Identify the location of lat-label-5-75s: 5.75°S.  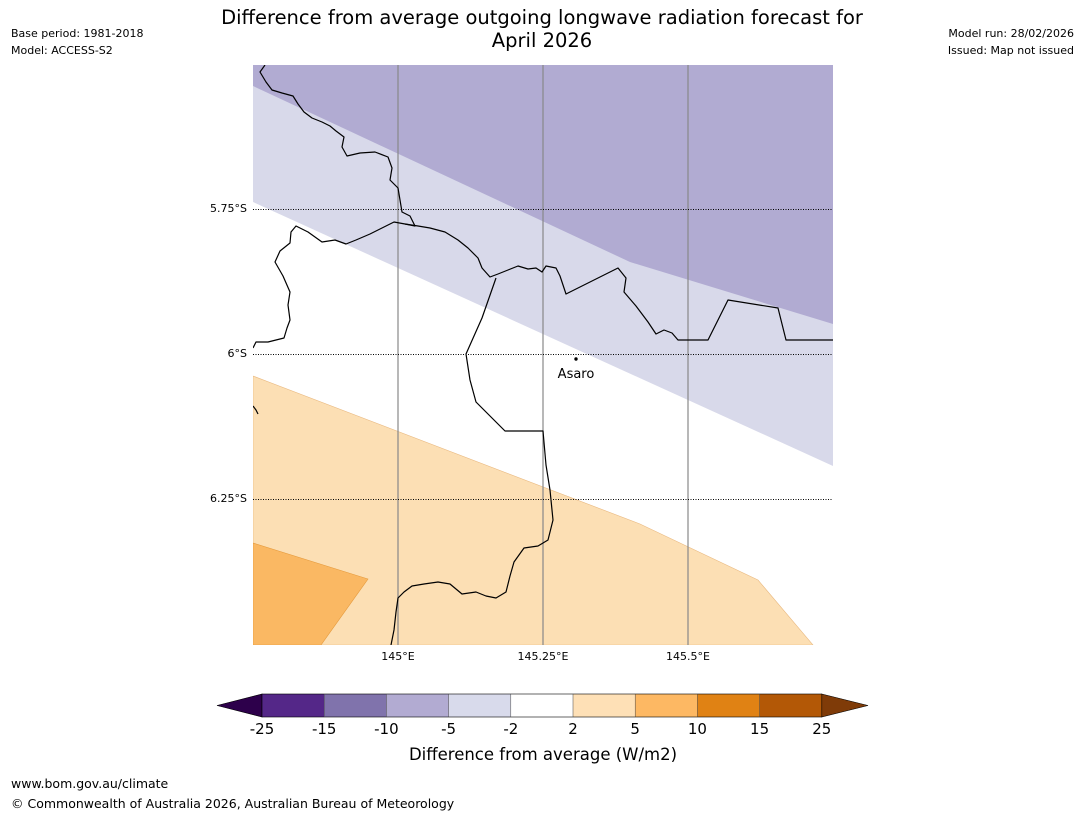
(228, 208).